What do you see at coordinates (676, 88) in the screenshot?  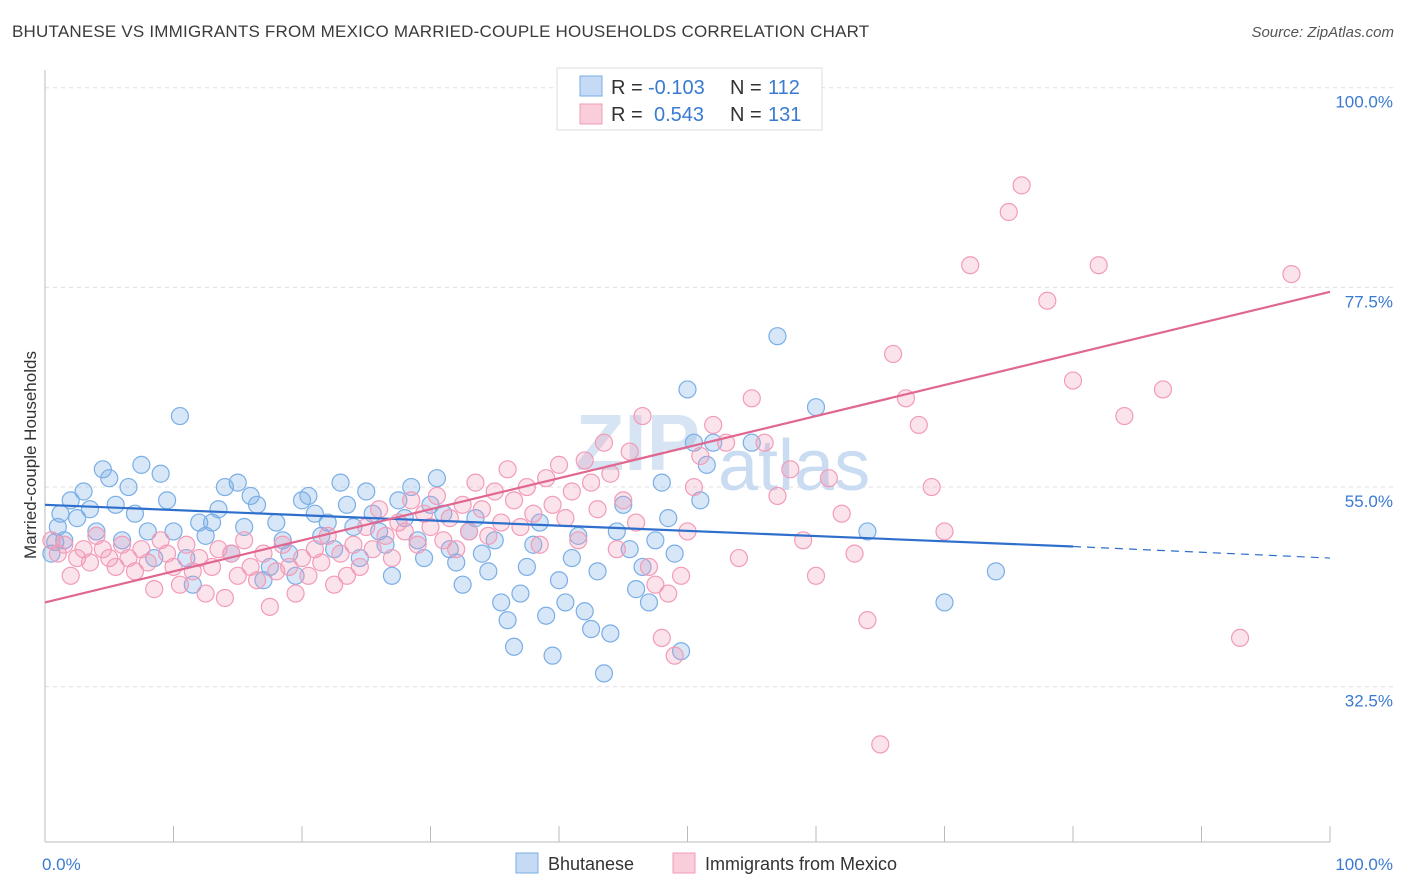 I see `stats-r-value-1: -0.103` at bounding box center [676, 88].